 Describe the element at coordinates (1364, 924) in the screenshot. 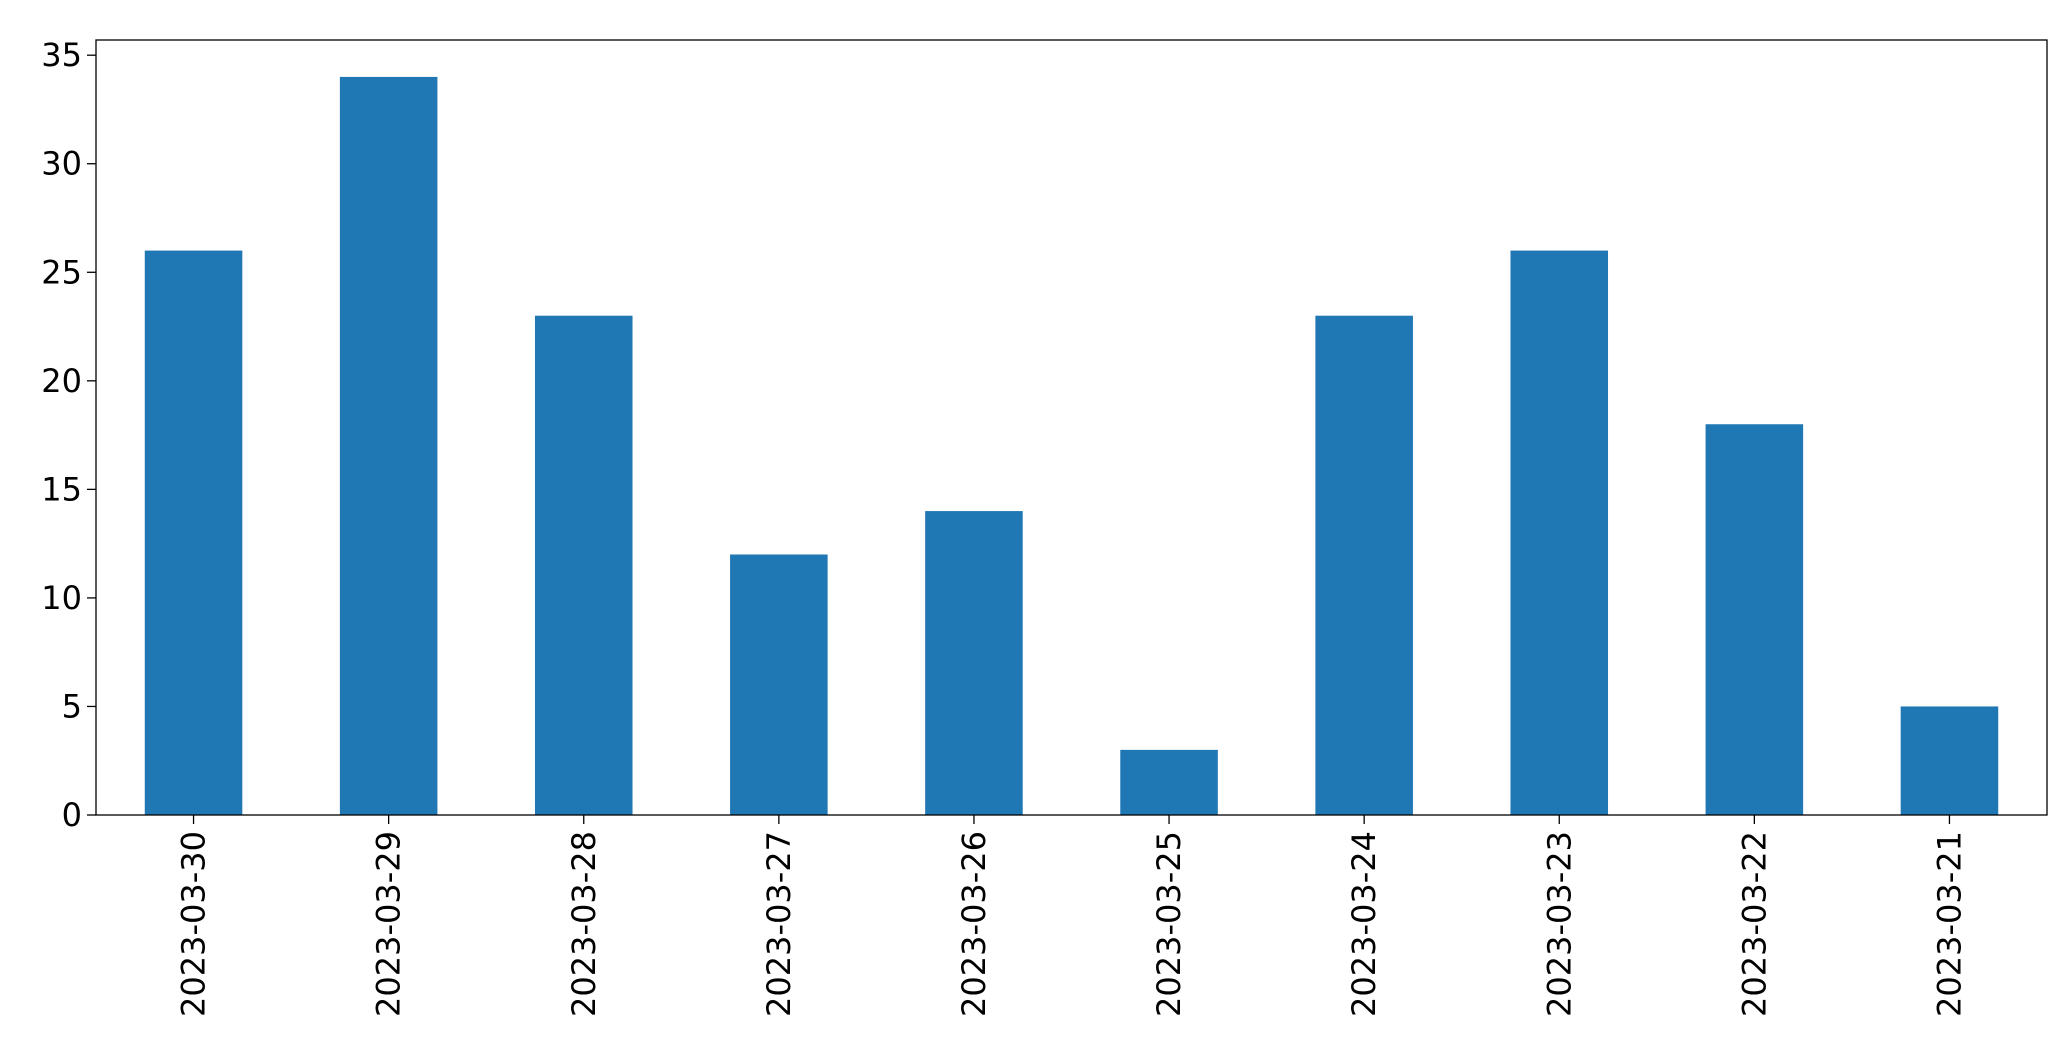

I see `x-tick-label: 2023-03-24` at that location.